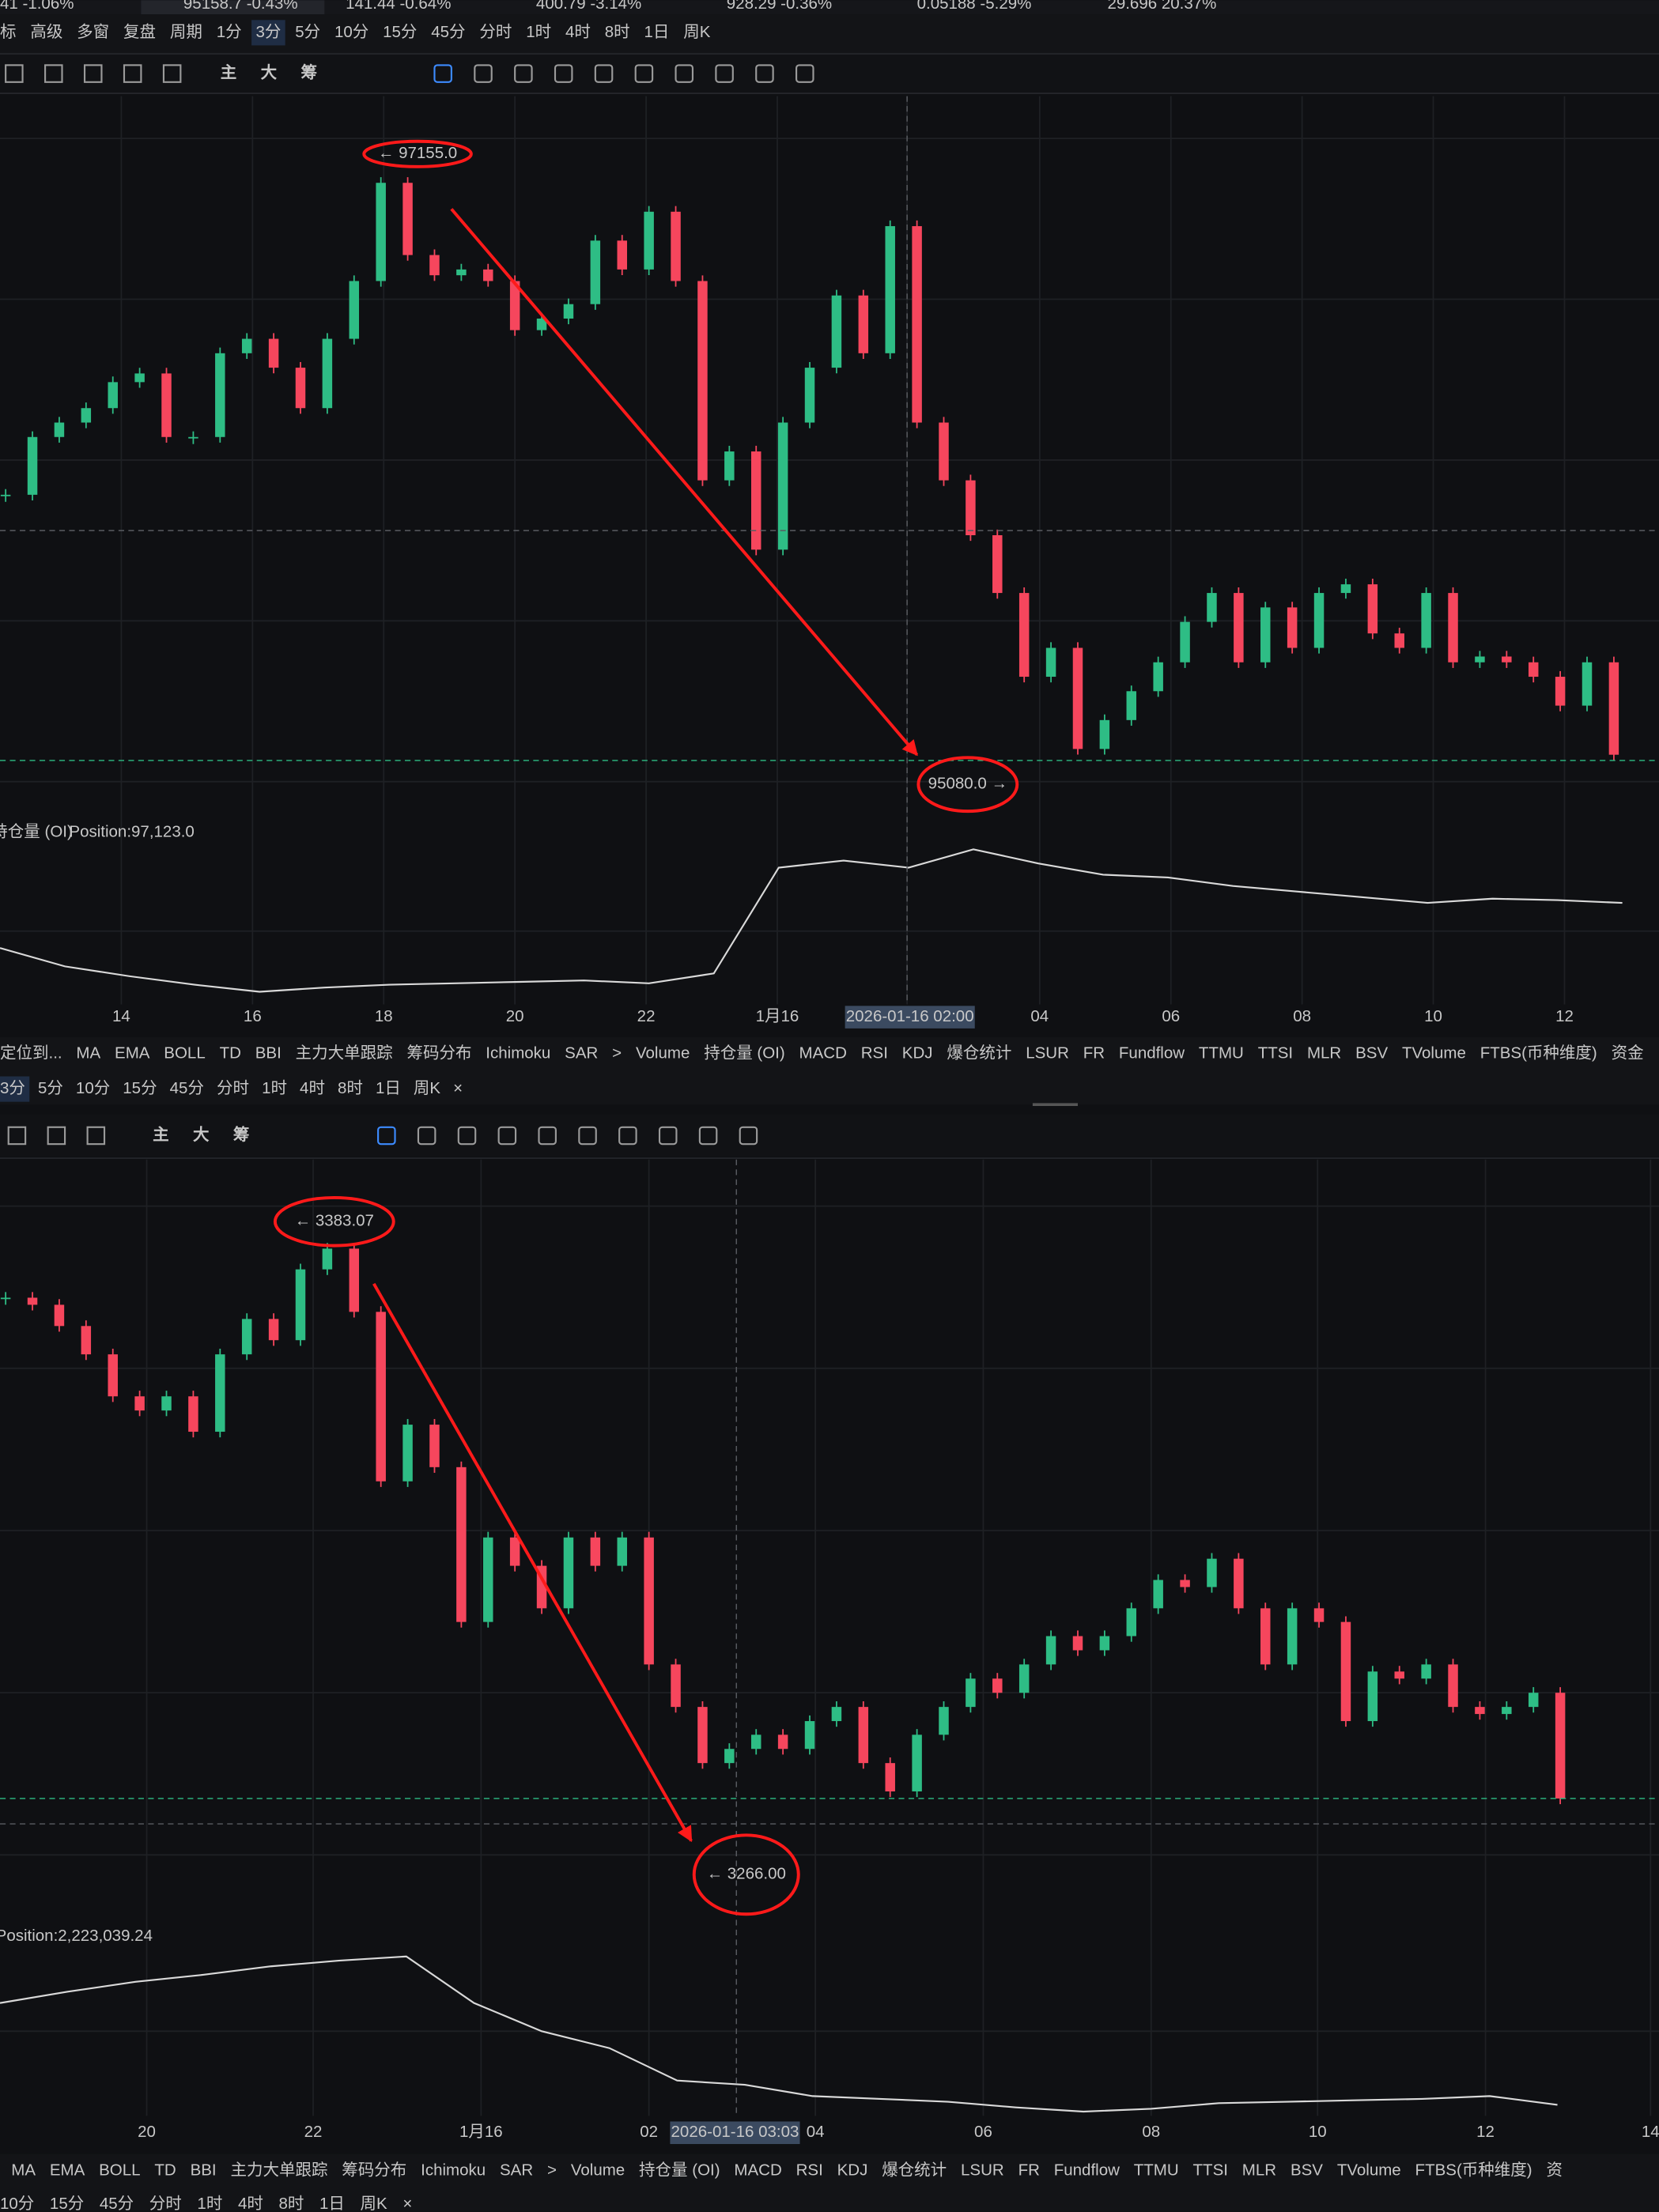 Image resolution: width=1659 pixels, height=2212 pixels. I want to click on menu-item: 资金, so click(1628, 1053).